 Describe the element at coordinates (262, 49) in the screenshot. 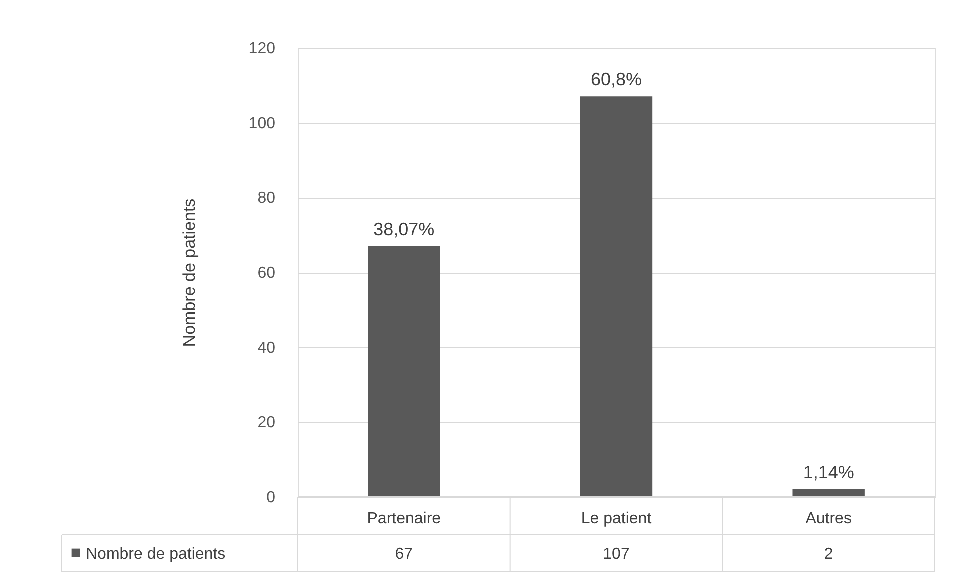

I see `y-tick-label: 120` at that location.